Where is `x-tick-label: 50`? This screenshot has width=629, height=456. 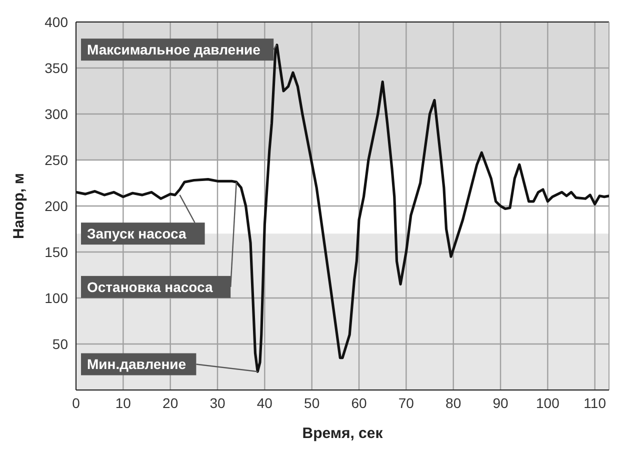 x-tick-label: 50 is located at coordinates (312, 402).